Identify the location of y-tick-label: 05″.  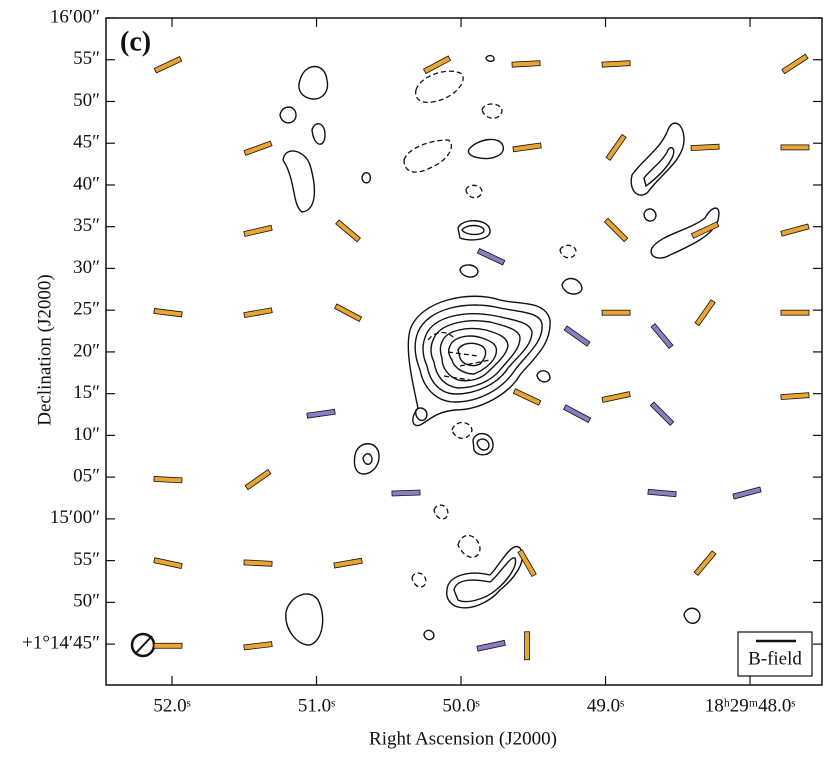
(86, 475).